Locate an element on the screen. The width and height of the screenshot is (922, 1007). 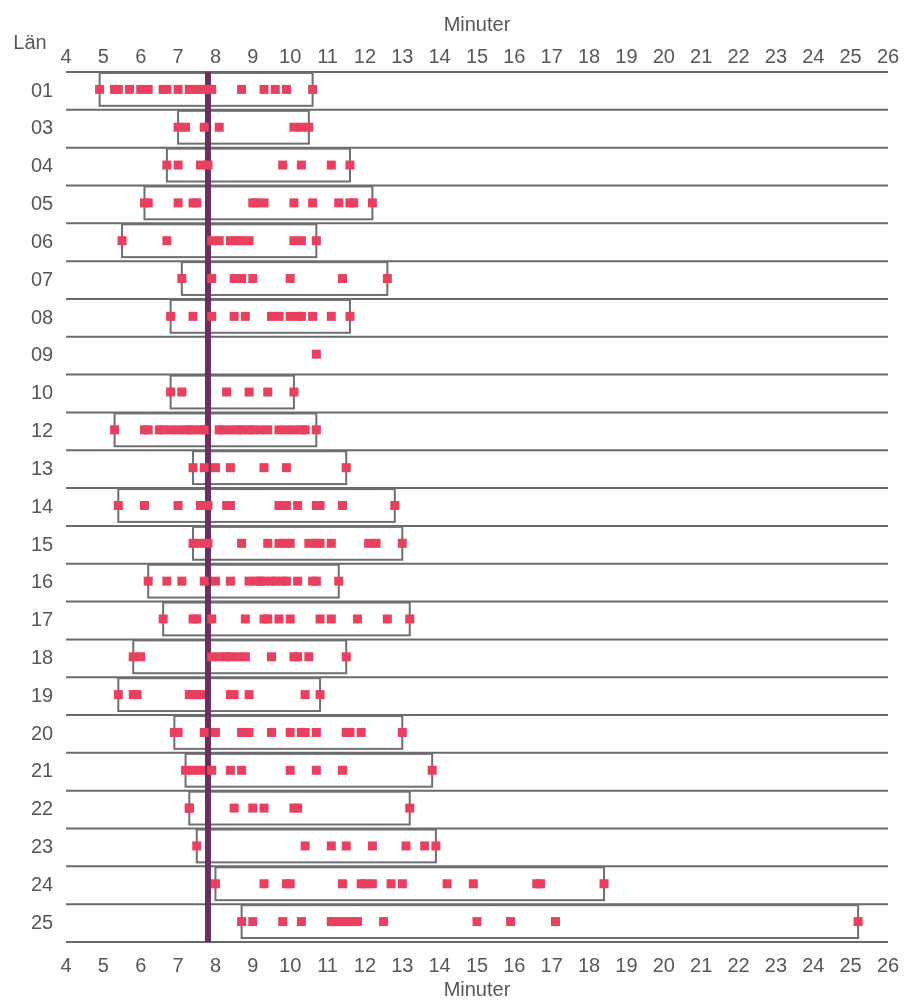
x2-tick-label: 5 is located at coordinates (103, 965).